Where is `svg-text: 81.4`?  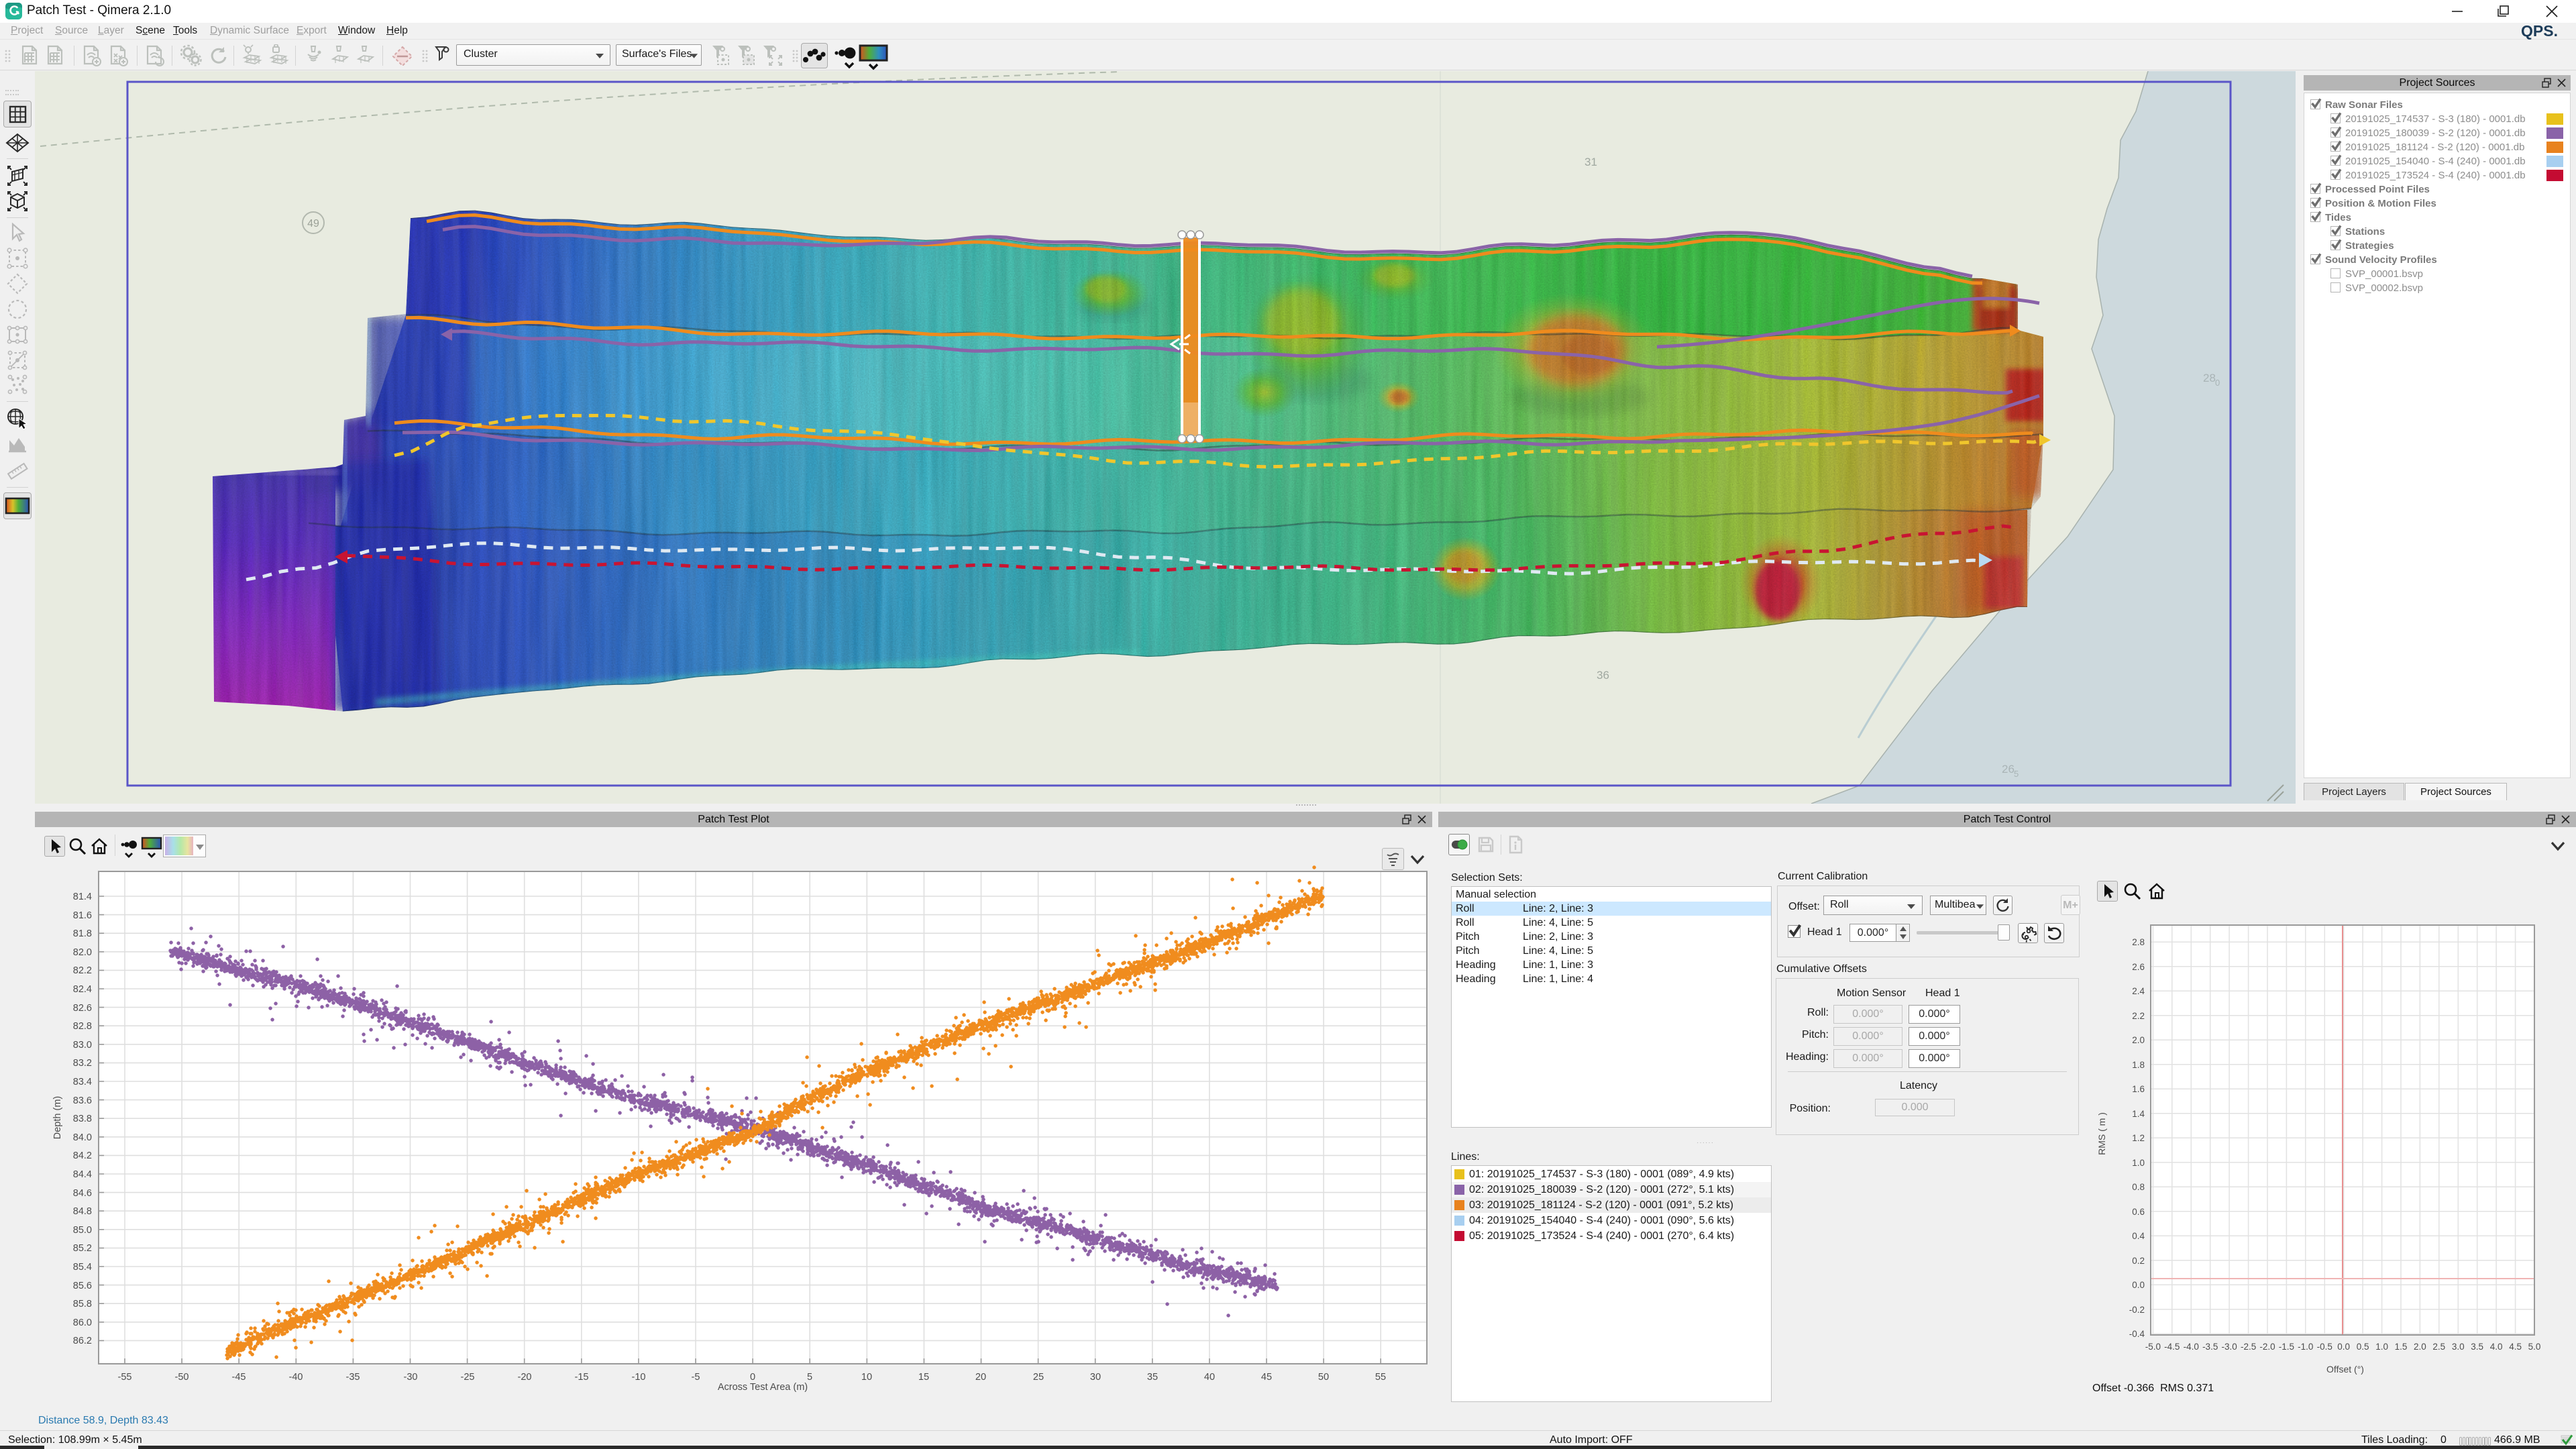
svg-text: 81.4 is located at coordinates (82, 897).